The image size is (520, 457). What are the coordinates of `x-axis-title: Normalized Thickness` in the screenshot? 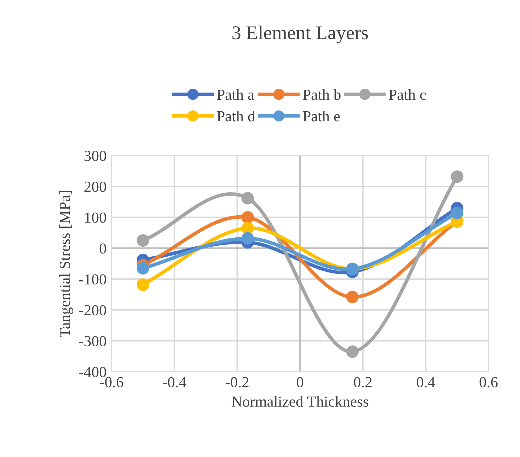 It's located at (300, 402).